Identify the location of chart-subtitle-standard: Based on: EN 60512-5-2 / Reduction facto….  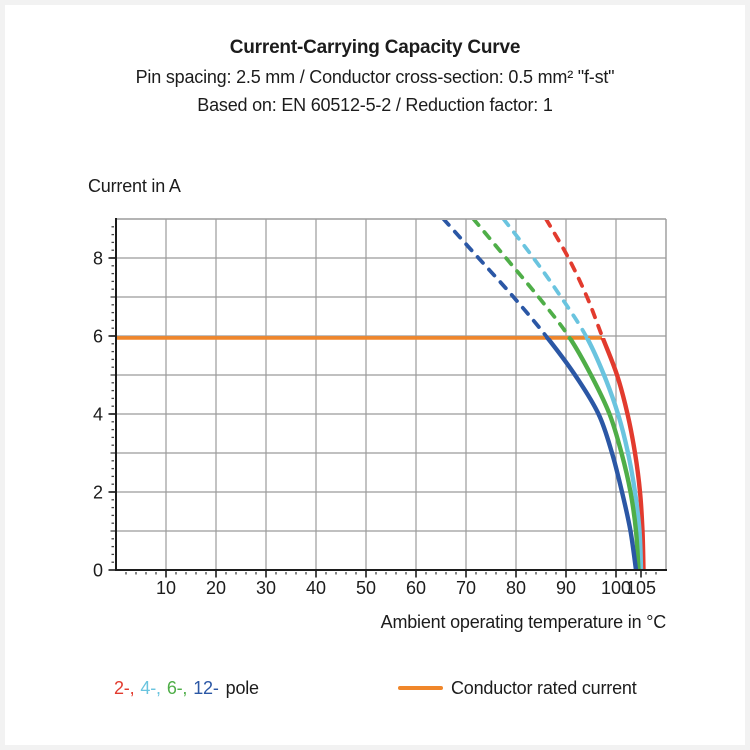
(375, 105).